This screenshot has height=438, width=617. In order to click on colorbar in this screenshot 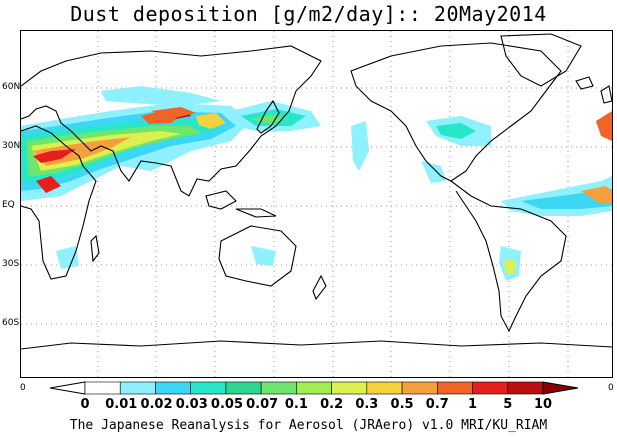, I will do `click(314, 388)`.